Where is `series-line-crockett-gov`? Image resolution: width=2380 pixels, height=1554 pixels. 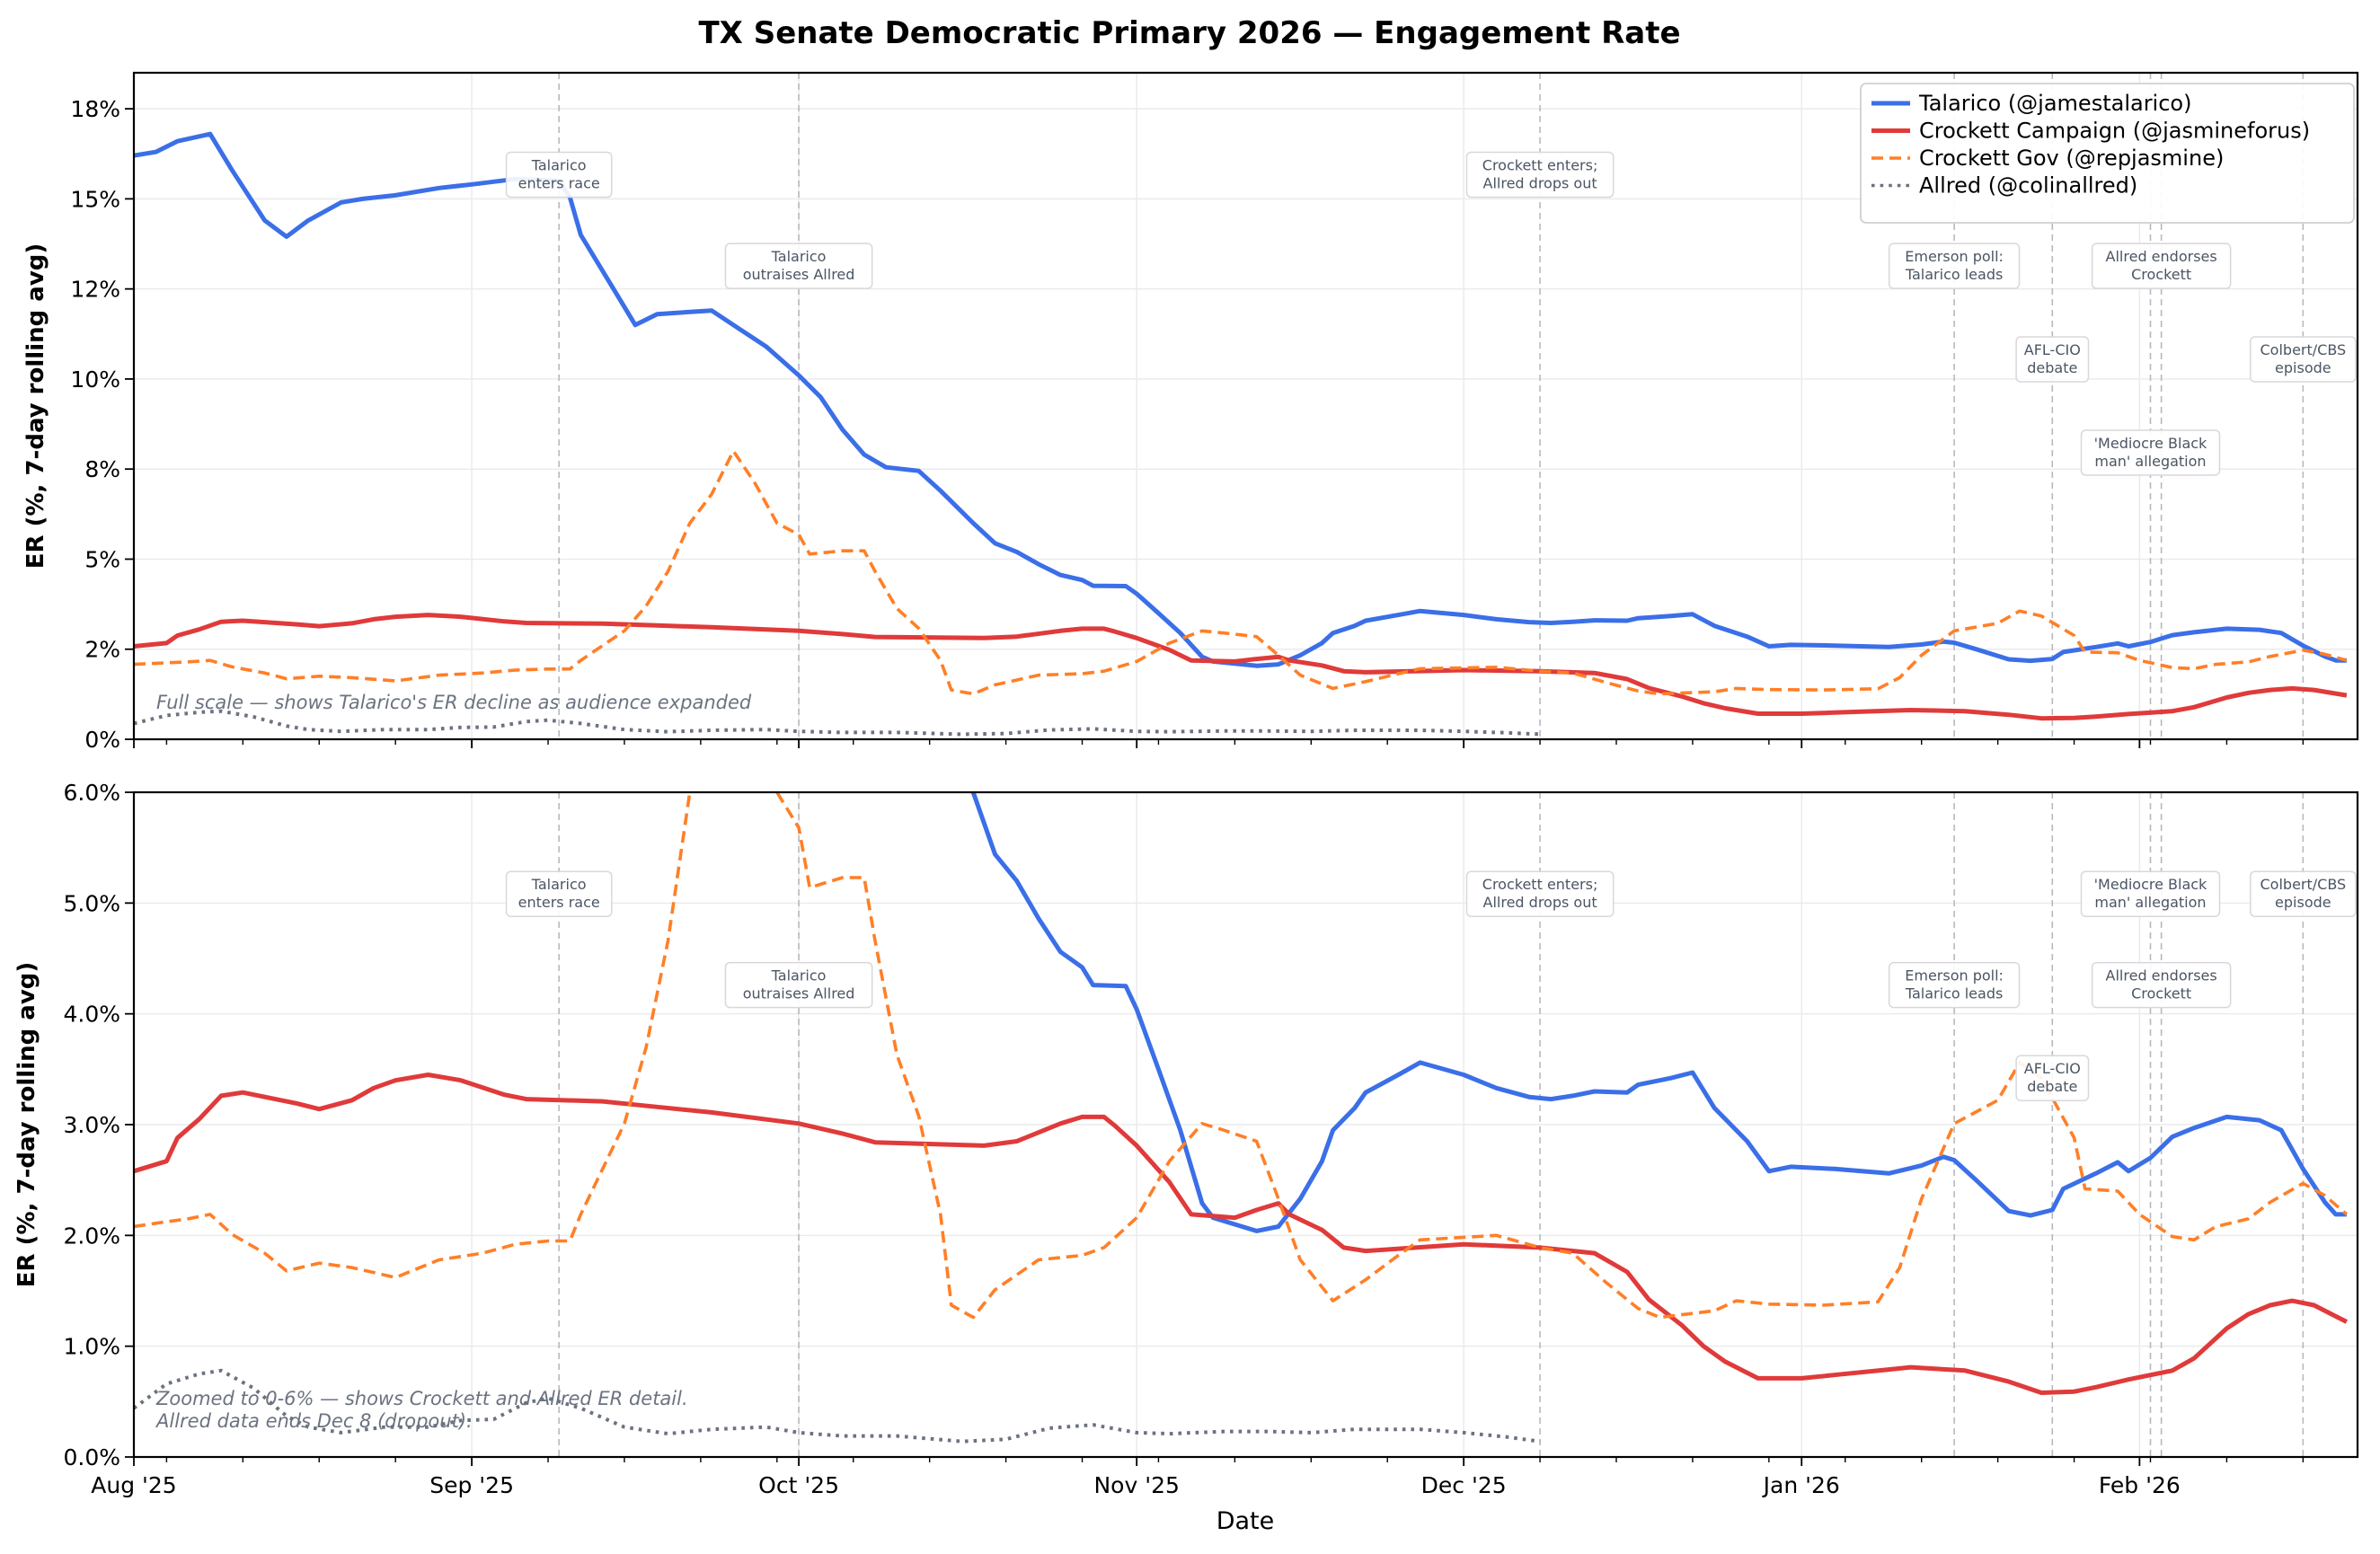 series-line-crockett-gov is located at coordinates (1241, 572).